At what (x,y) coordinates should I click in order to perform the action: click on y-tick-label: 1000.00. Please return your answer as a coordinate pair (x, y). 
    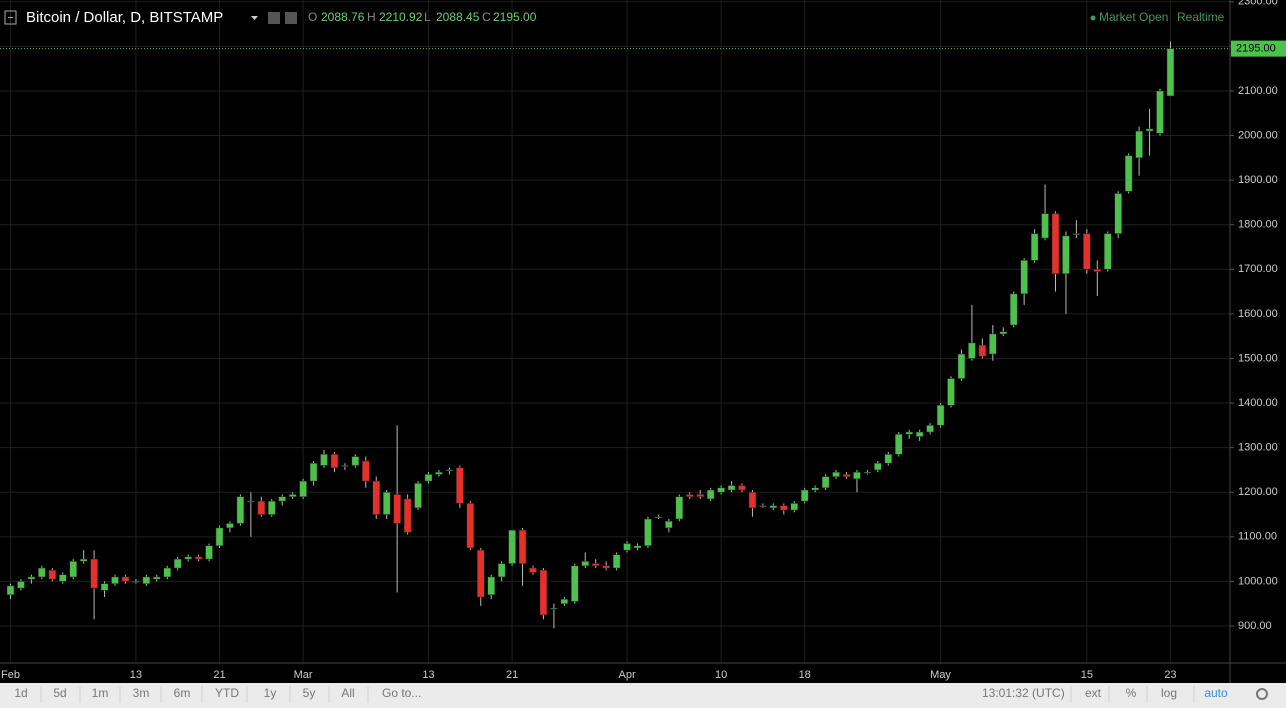
    Looking at the image, I should click on (1258, 581).